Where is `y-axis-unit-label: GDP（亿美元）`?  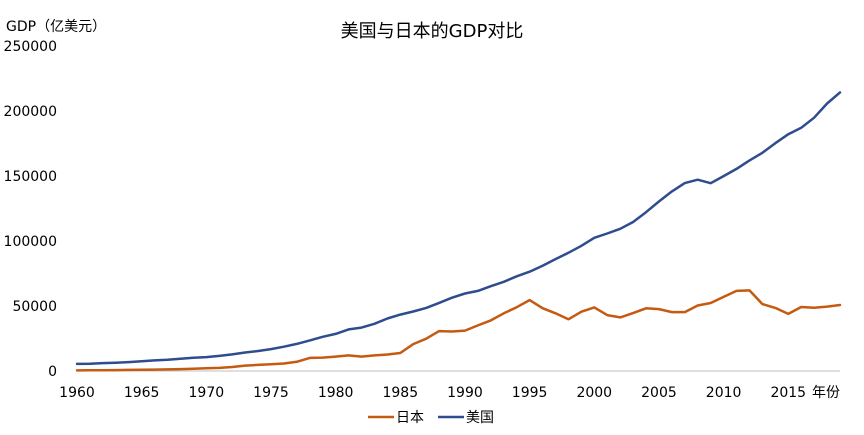 y-axis-unit-label: GDP（亿美元） is located at coordinates (56, 27).